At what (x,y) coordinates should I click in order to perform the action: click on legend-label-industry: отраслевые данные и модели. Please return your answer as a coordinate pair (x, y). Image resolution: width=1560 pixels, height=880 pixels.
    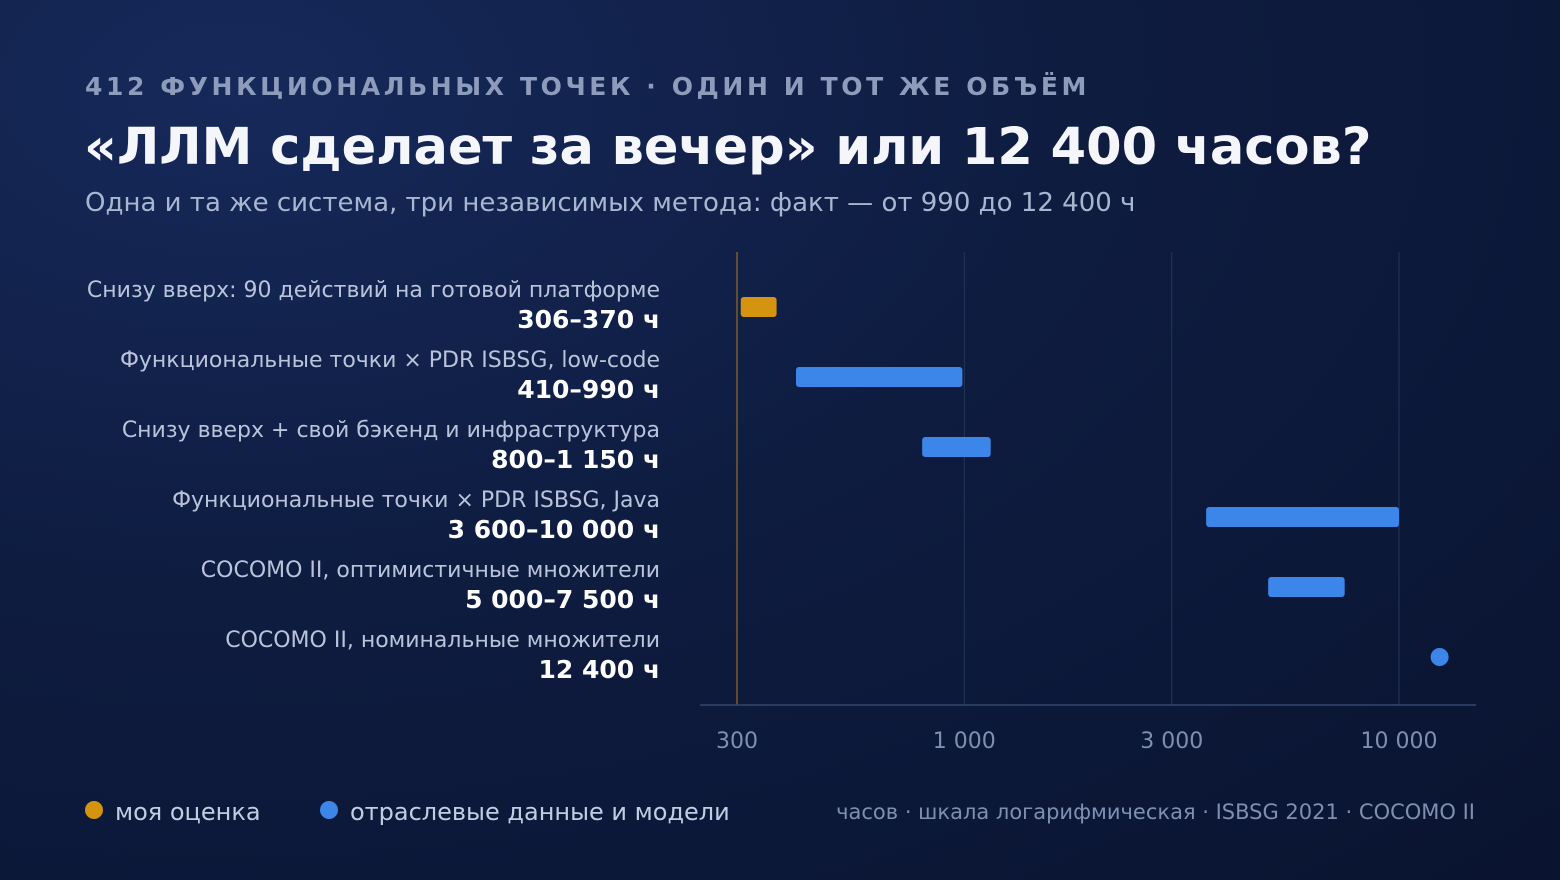
    Looking at the image, I should click on (540, 812).